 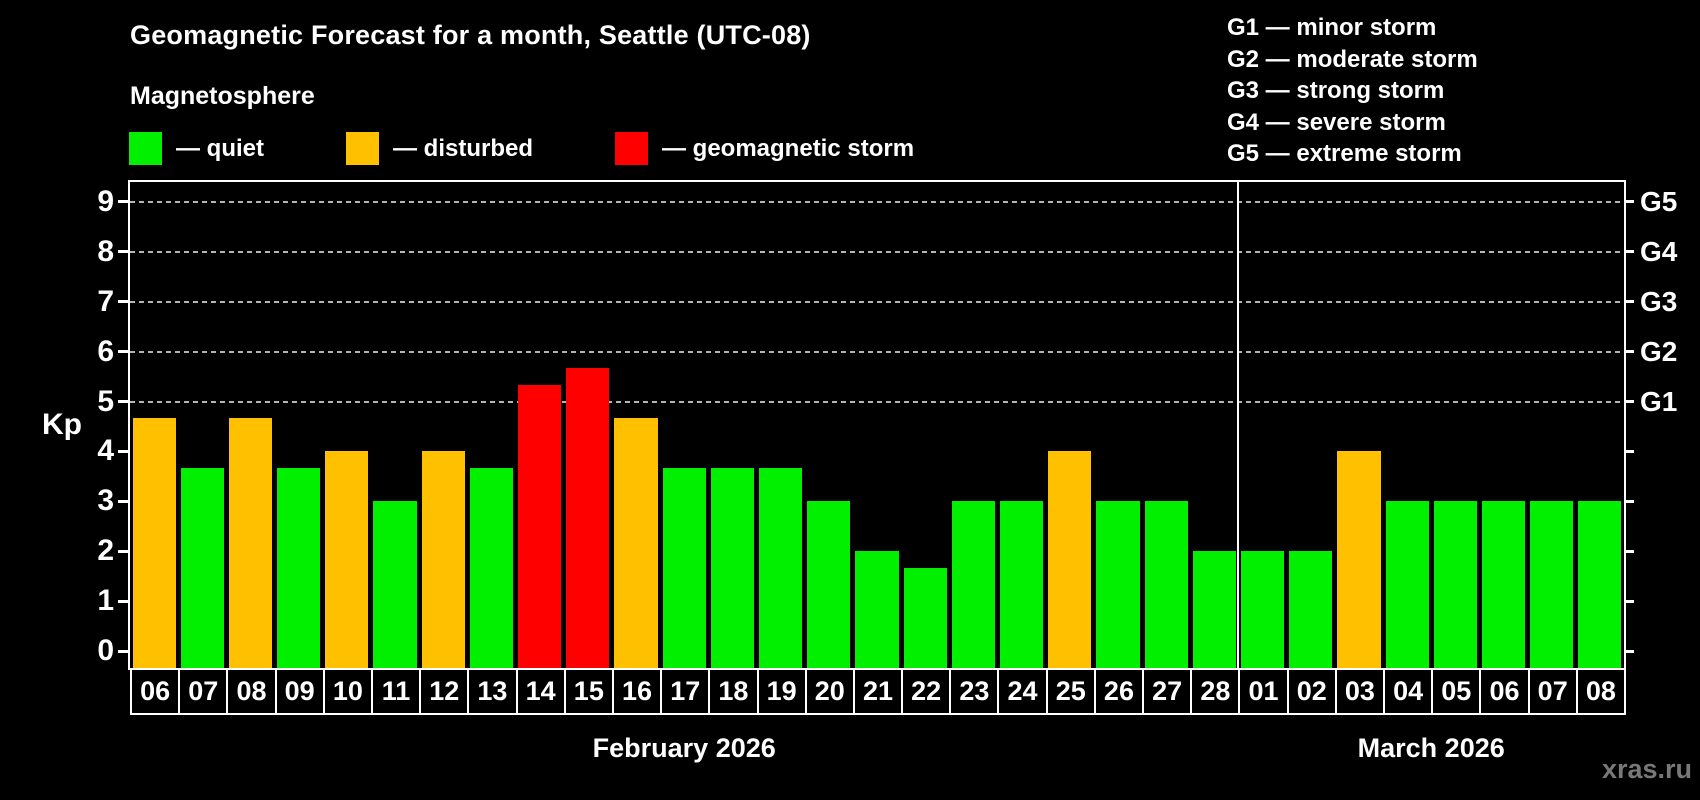 What do you see at coordinates (123, 252) in the screenshot?
I see `left-tick-kp8` at bounding box center [123, 252].